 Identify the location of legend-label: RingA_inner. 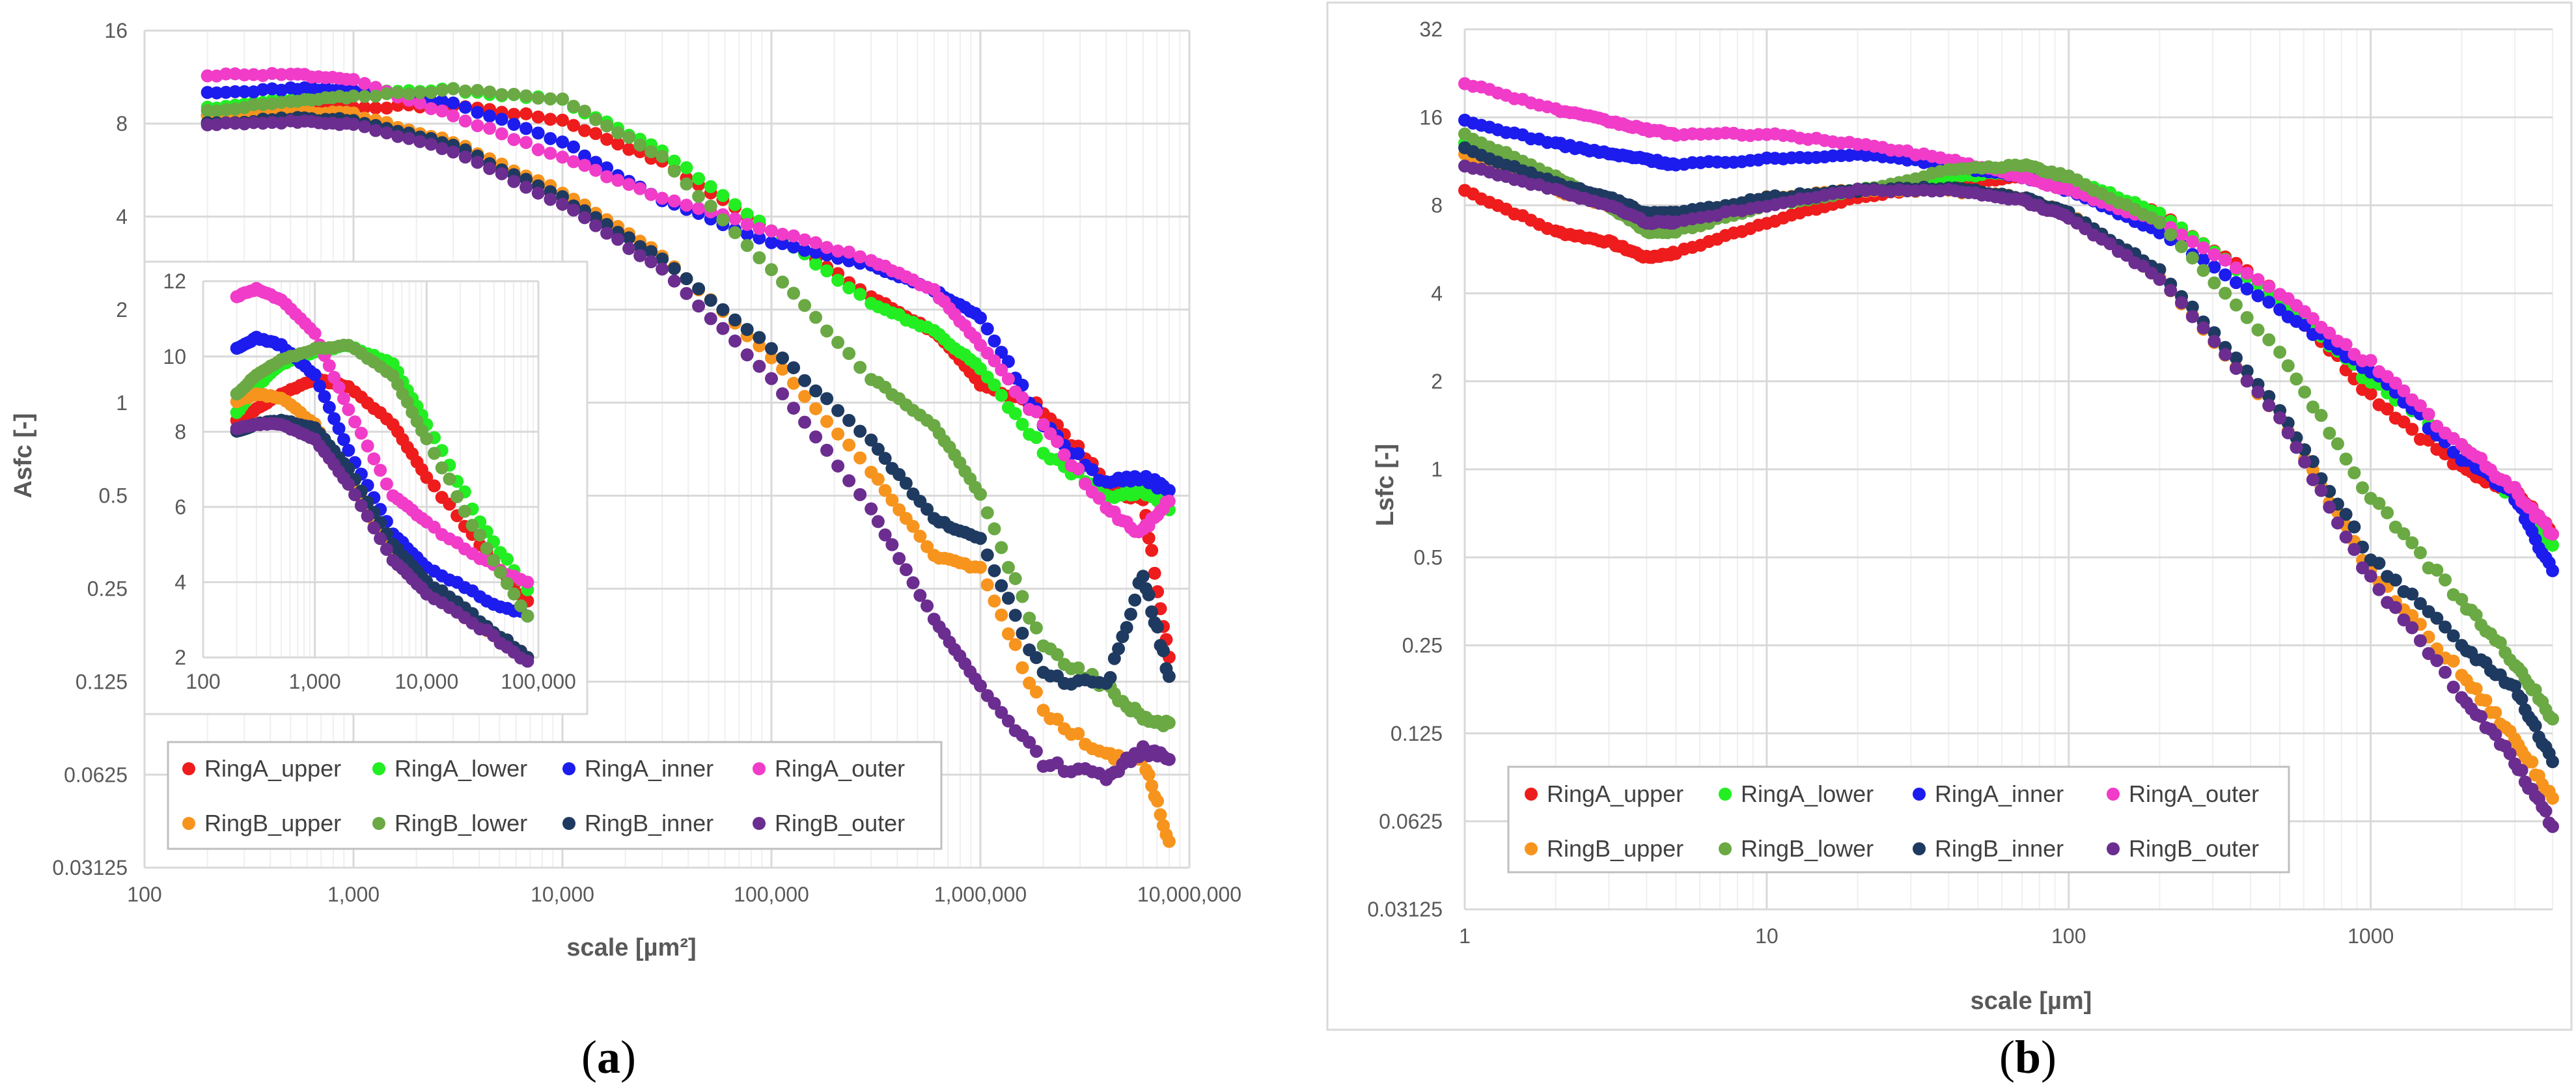
(1999, 793).